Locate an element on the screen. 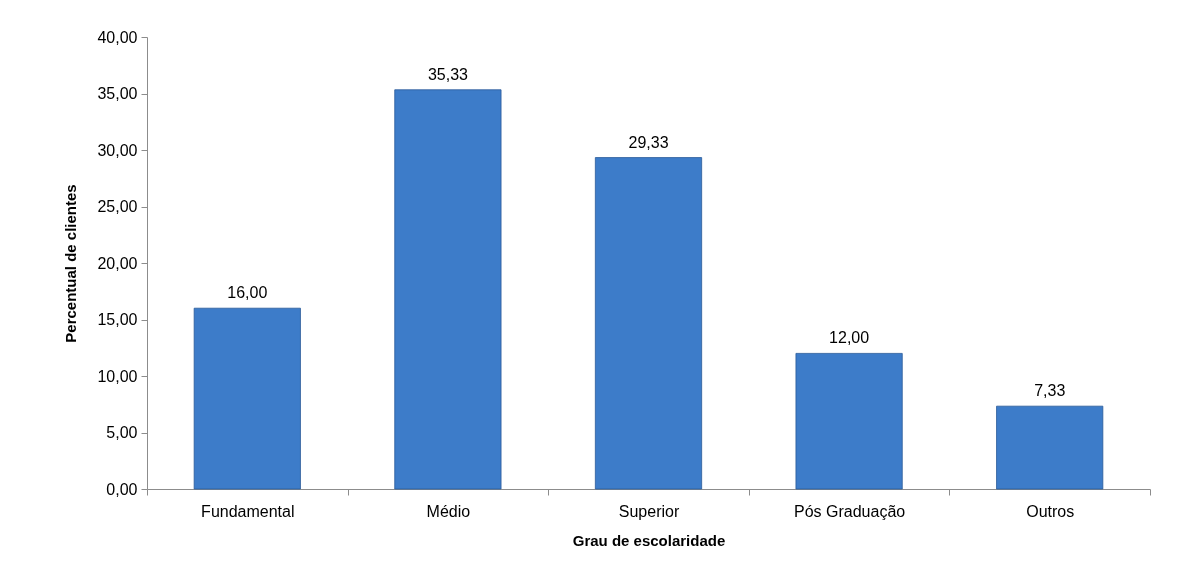 The height and width of the screenshot is (578, 1202). data-label: 7,33 is located at coordinates (1050, 391).